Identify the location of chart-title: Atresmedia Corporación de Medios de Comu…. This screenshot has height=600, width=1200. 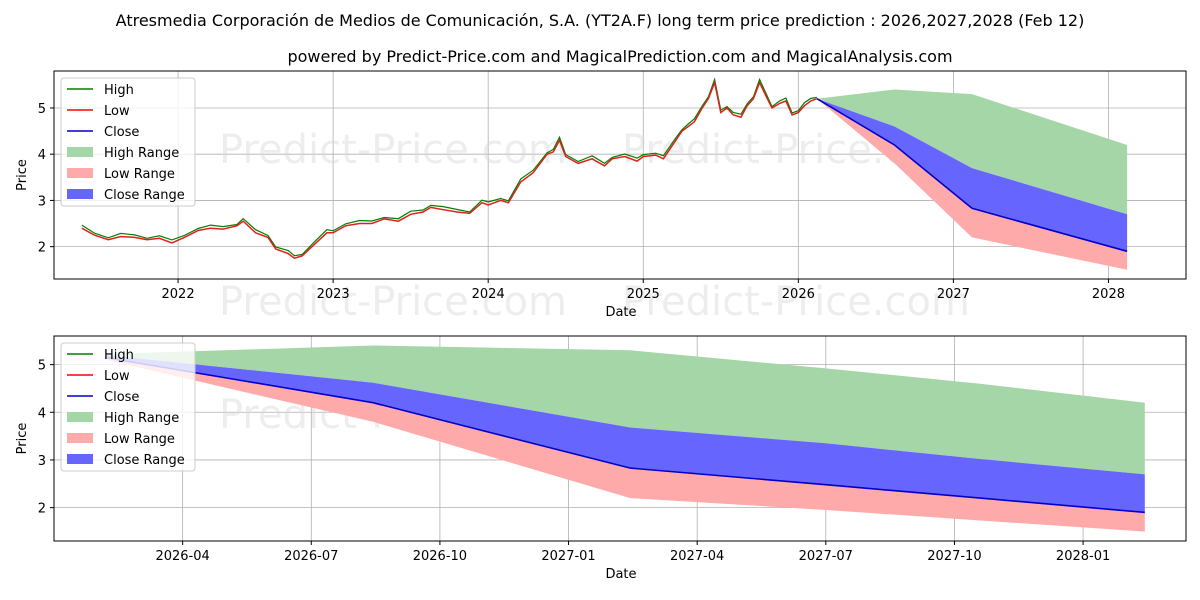
(600, 20).